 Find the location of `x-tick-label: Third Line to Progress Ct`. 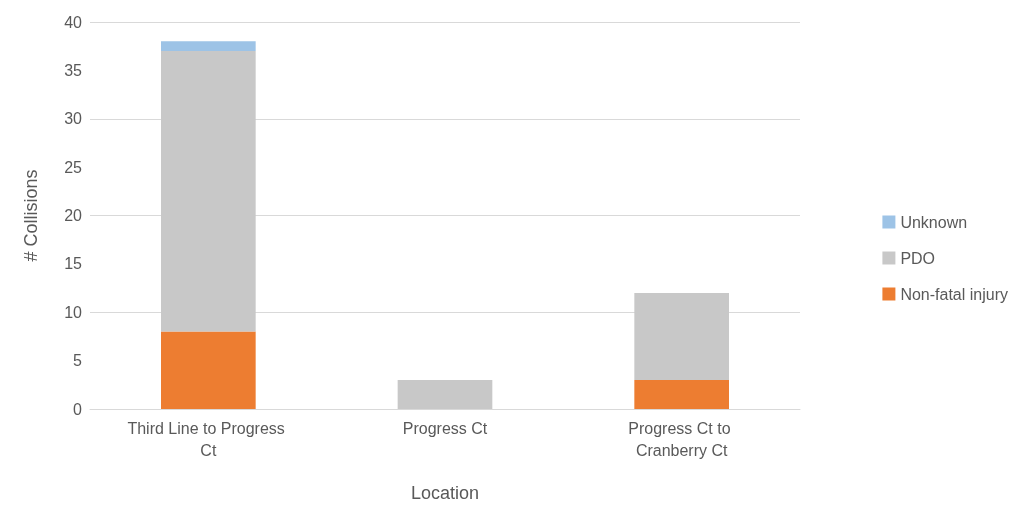

x-tick-label: Third Line to Progress Ct is located at coordinates (208, 439).